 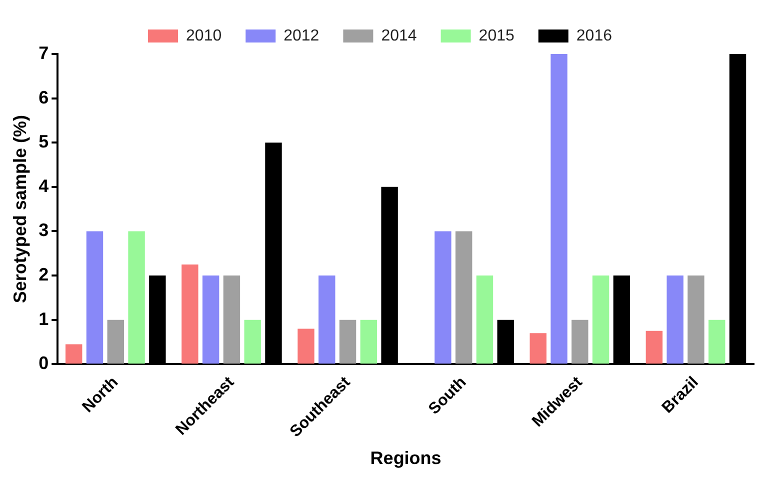 I want to click on legend-label: 2010, so click(x=204, y=35).